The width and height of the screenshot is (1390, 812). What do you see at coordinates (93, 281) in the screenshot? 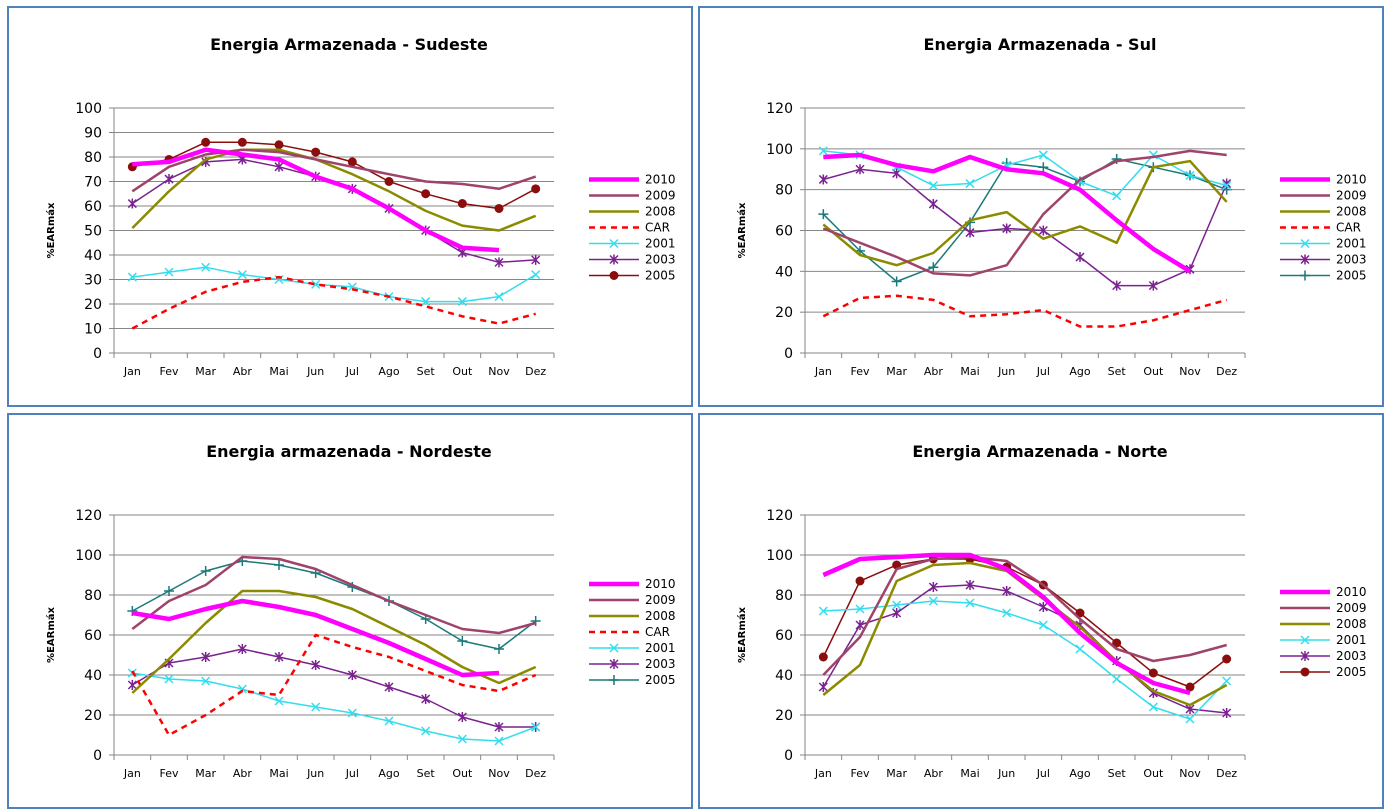
I see `y-tick-label: 30` at bounding box center [93, 281].